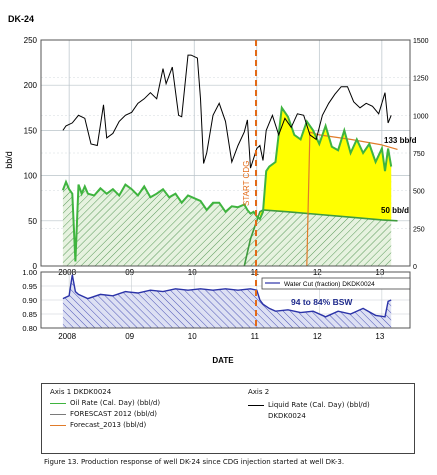  What do you see at coordinates (322, 302) in the screenshot?
I see `bsw-annotation: 94 to 84% BSW` at bounding box center [322, 302].